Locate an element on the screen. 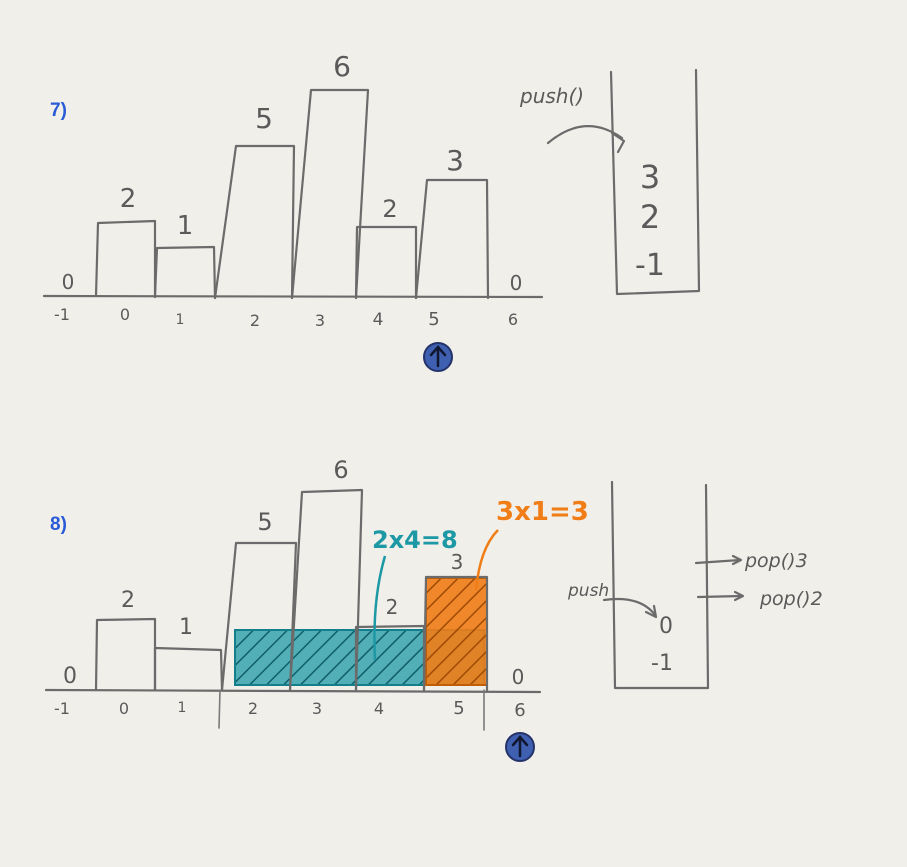  step-8-orange-area is located at coordinates (456, 631).